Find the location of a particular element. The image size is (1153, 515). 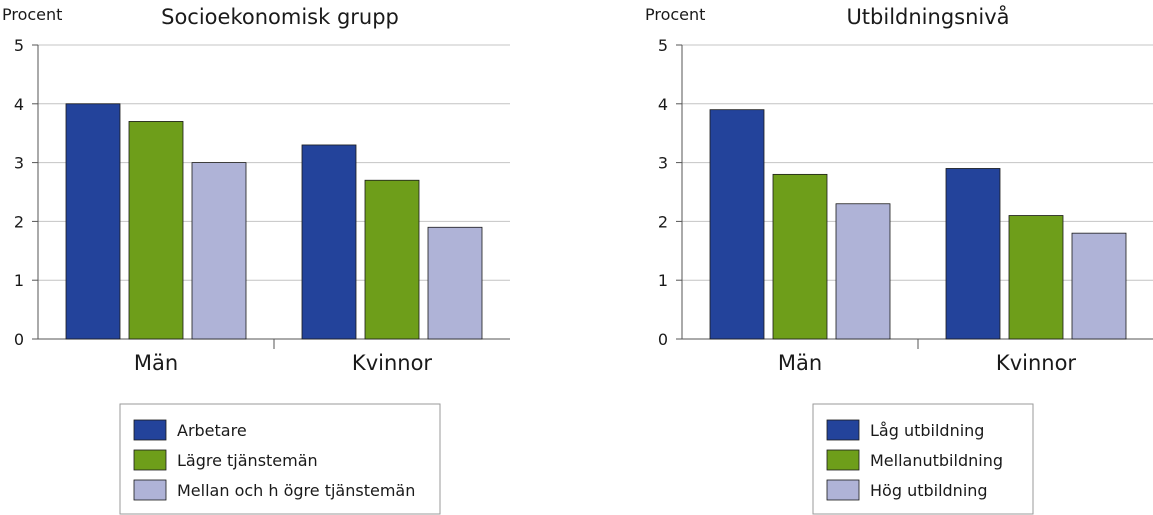

chart-title: Utbildningsnivå is located at coordinates (927, 16).